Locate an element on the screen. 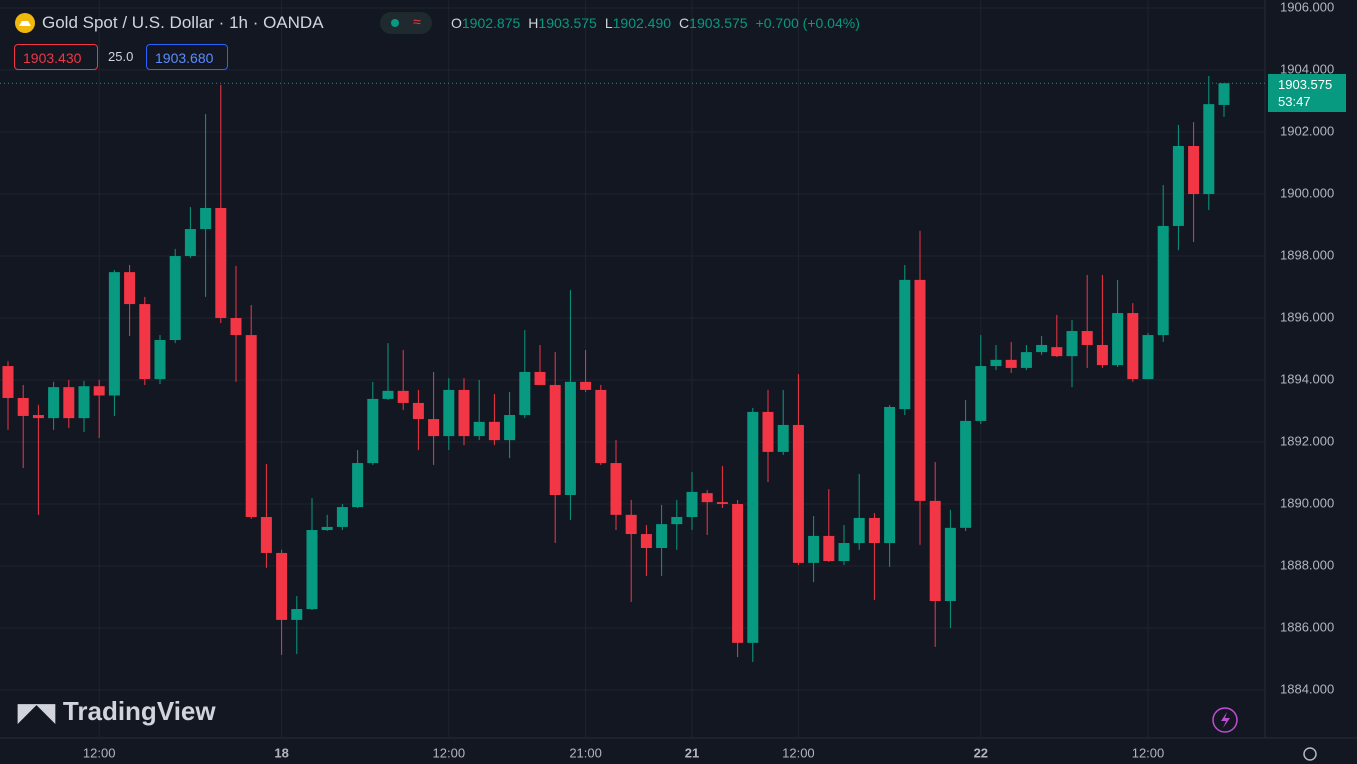 The height and width of the screenshot is (764, 1357). symbol-title: Gold Spot / U.S. Dollar · 1h · OANDA is located at coordinates (183, 22).